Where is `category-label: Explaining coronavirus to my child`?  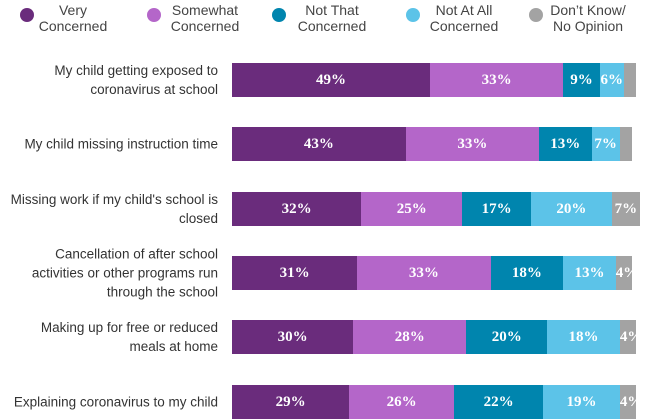
category-label: Explaining coronavirus to my child is located at coordinates (115, 402).